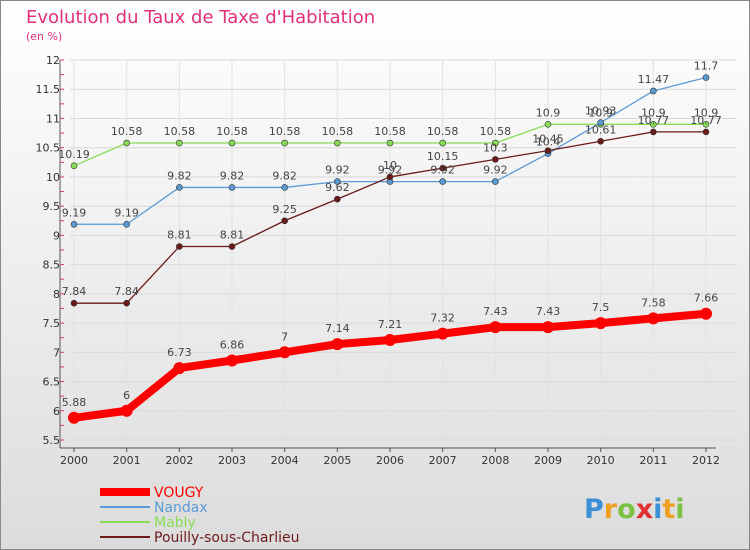 Image resolution: width=750 pixels, height=550 pixels. I want to click on x-tick-label: 2011, so click(653, 460).